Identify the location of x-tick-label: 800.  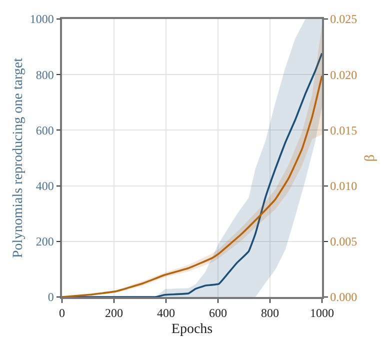
(270, 313).